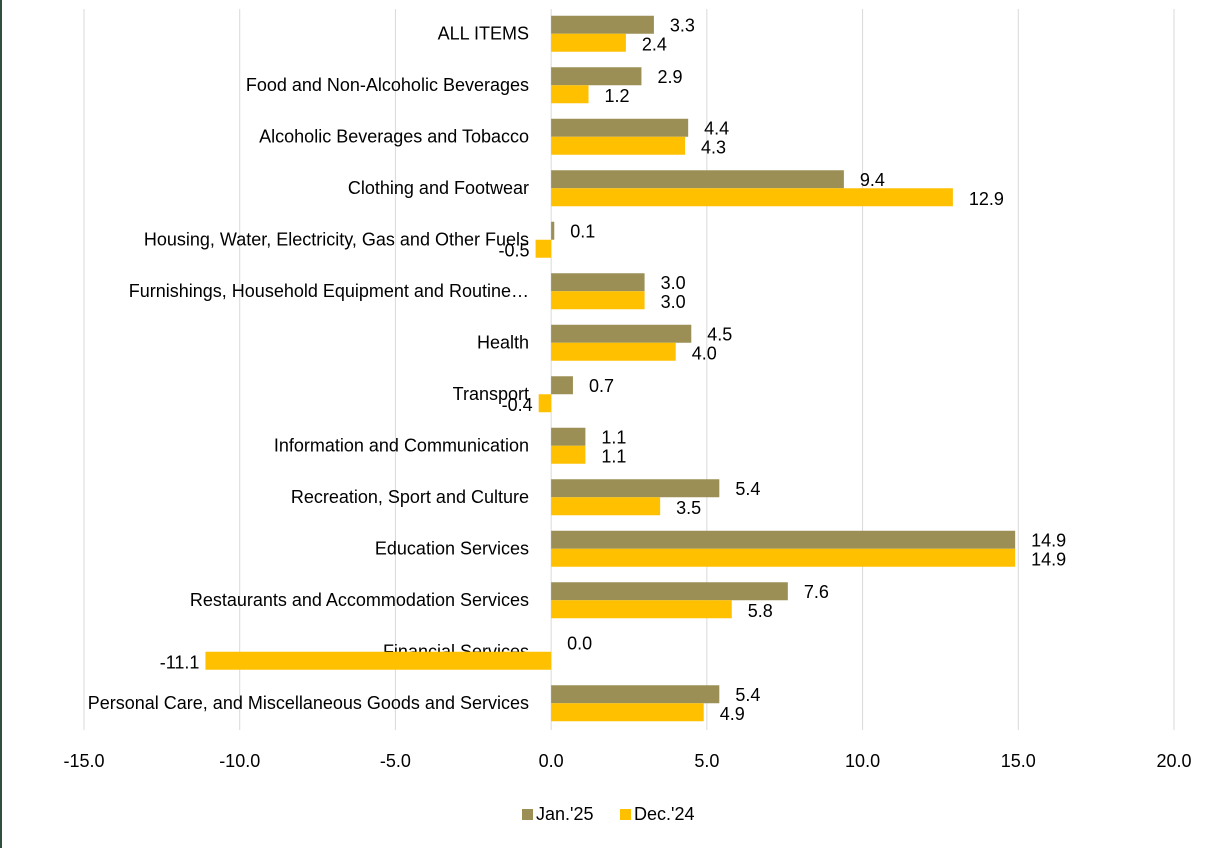  What do you see at coordinates (394, 137) in the screenshot?
I see `category-label: Alcoholic Beverages and Tobacco` at bounding box center [394, 137].